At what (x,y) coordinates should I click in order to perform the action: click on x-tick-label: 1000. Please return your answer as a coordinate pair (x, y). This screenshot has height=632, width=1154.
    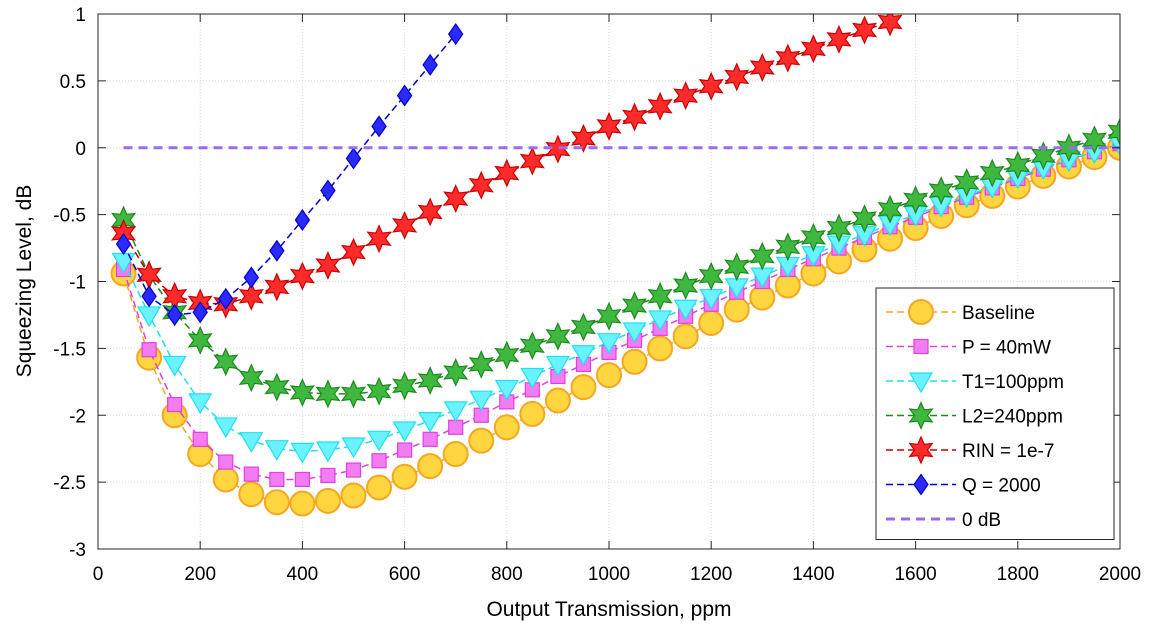
    Looking at the image, I should click on (609, 574).